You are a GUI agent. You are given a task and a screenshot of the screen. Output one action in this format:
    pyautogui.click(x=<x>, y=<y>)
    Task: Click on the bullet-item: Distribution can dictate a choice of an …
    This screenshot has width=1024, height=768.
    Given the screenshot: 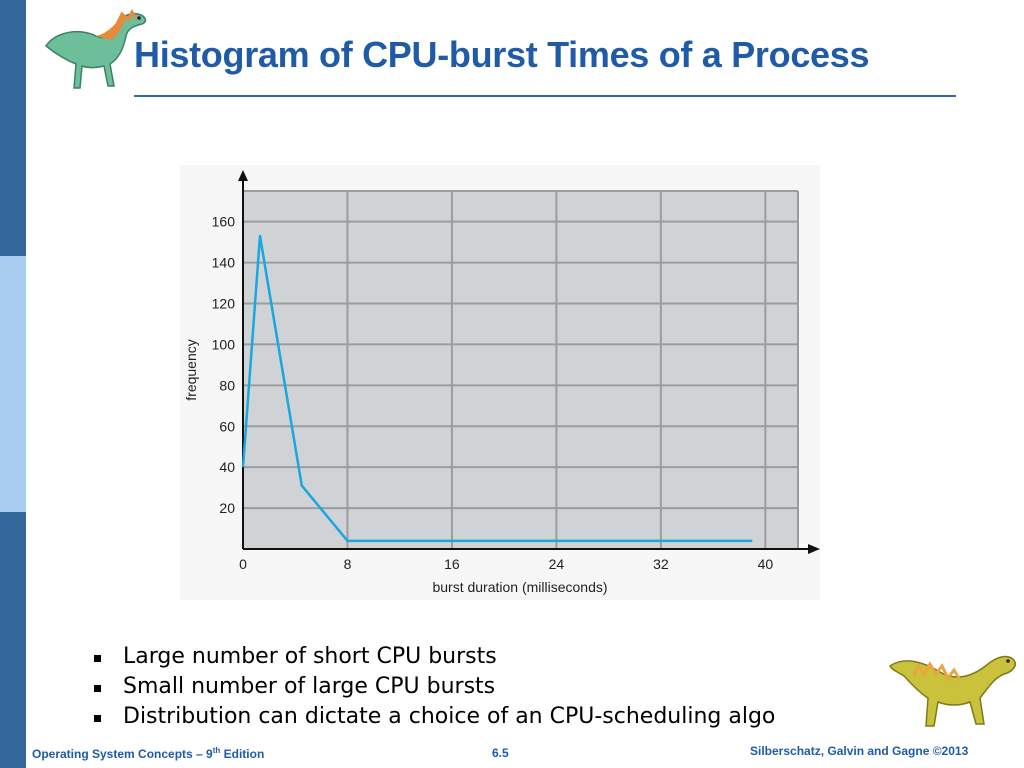 What is the action you would take?
    pyautogui.click(x=433, y=719)
    